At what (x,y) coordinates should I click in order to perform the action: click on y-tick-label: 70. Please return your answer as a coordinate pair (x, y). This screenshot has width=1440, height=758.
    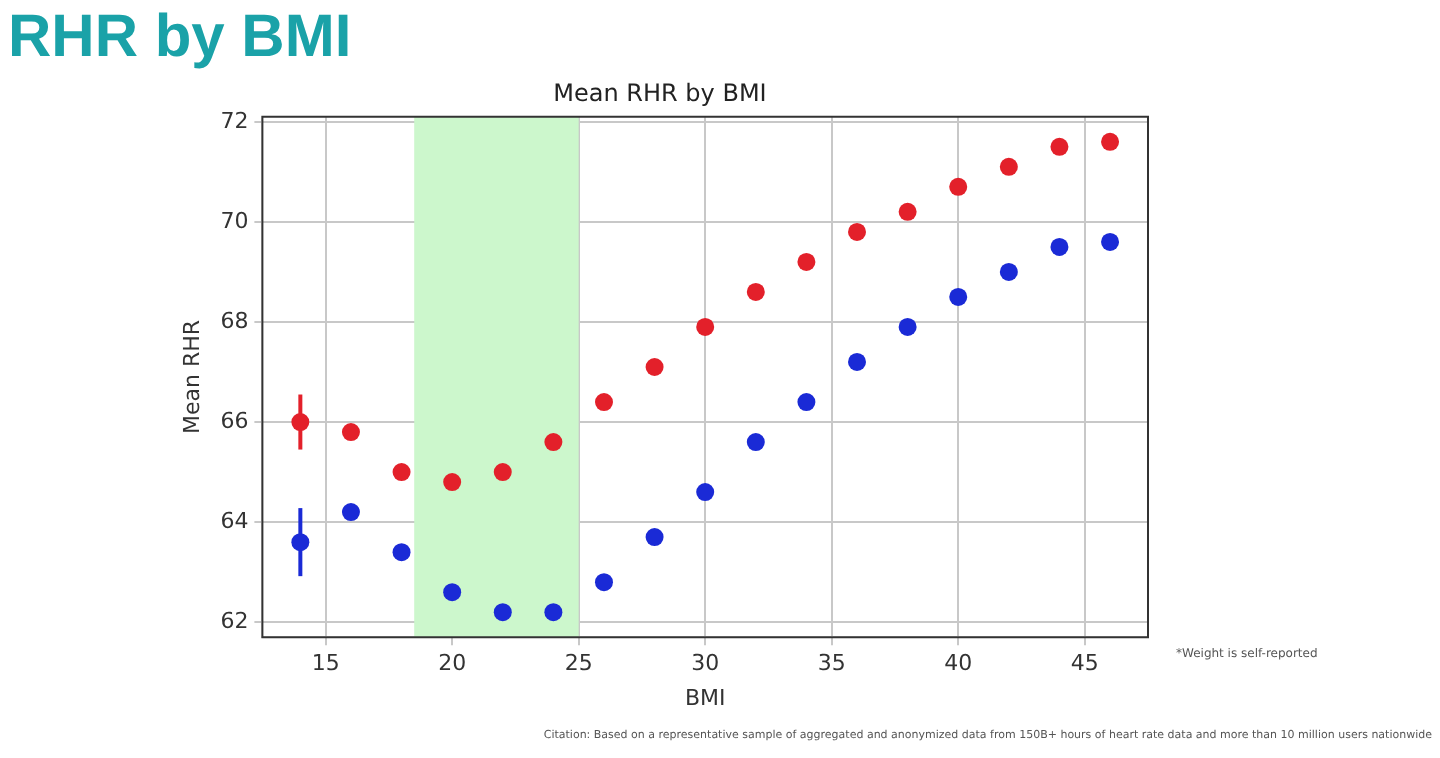
    Looking at the image, I should click on (234, 220).